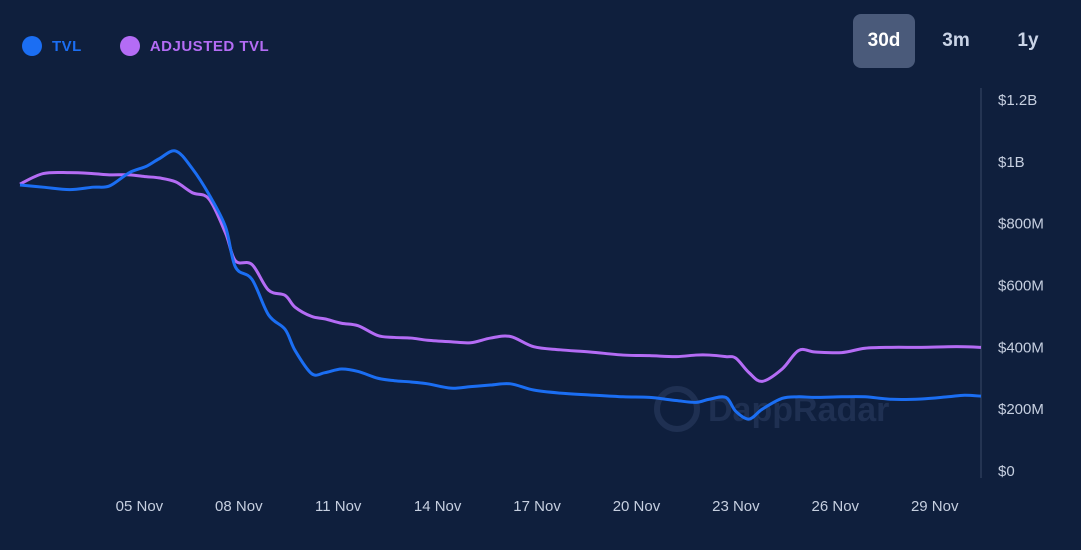  I want to click on legend-label-tvl: TVL, so click(67, 46).